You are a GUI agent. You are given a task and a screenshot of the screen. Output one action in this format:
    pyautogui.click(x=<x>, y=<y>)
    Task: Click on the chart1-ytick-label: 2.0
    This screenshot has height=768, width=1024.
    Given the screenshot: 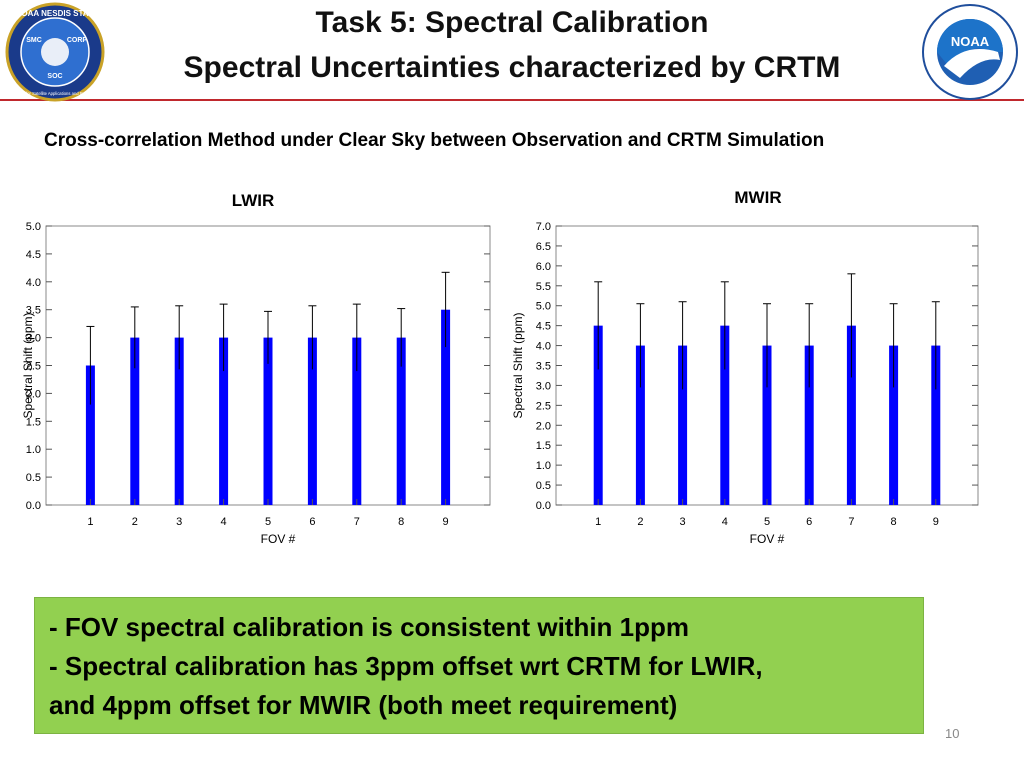 What is the action you would take?
    pyautogui.click(x=33, y=394)
    